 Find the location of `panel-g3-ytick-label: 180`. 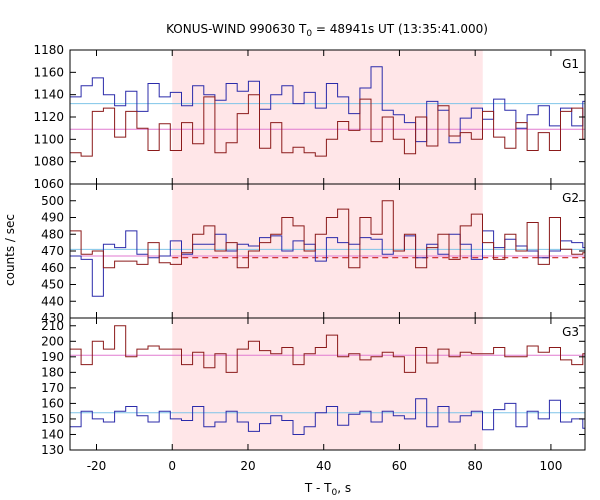

panel-g3-ytick-label: 180 is located at coordinates (52, 372).